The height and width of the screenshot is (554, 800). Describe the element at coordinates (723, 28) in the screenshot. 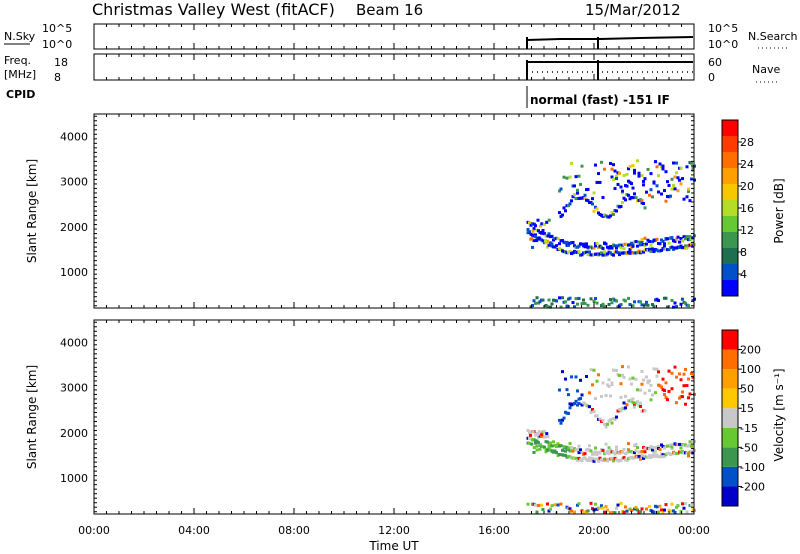

I see `nsky-right-tick-top: 10^5` at that location.